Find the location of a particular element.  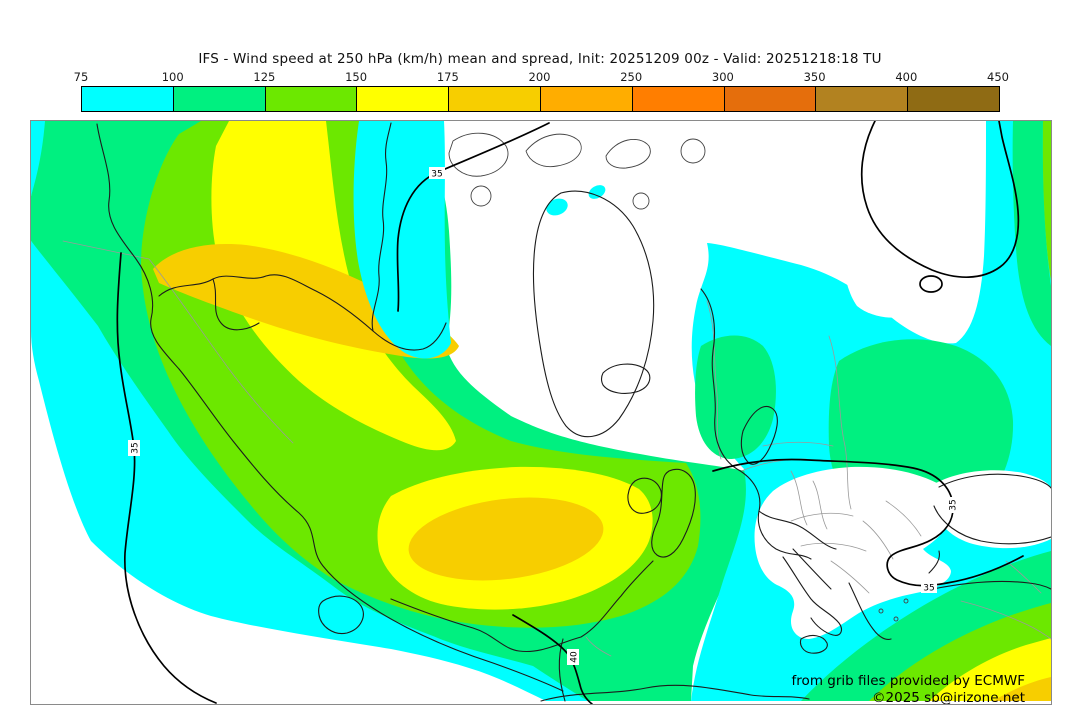

coast-adriatic is located at coordinates (812, 569).